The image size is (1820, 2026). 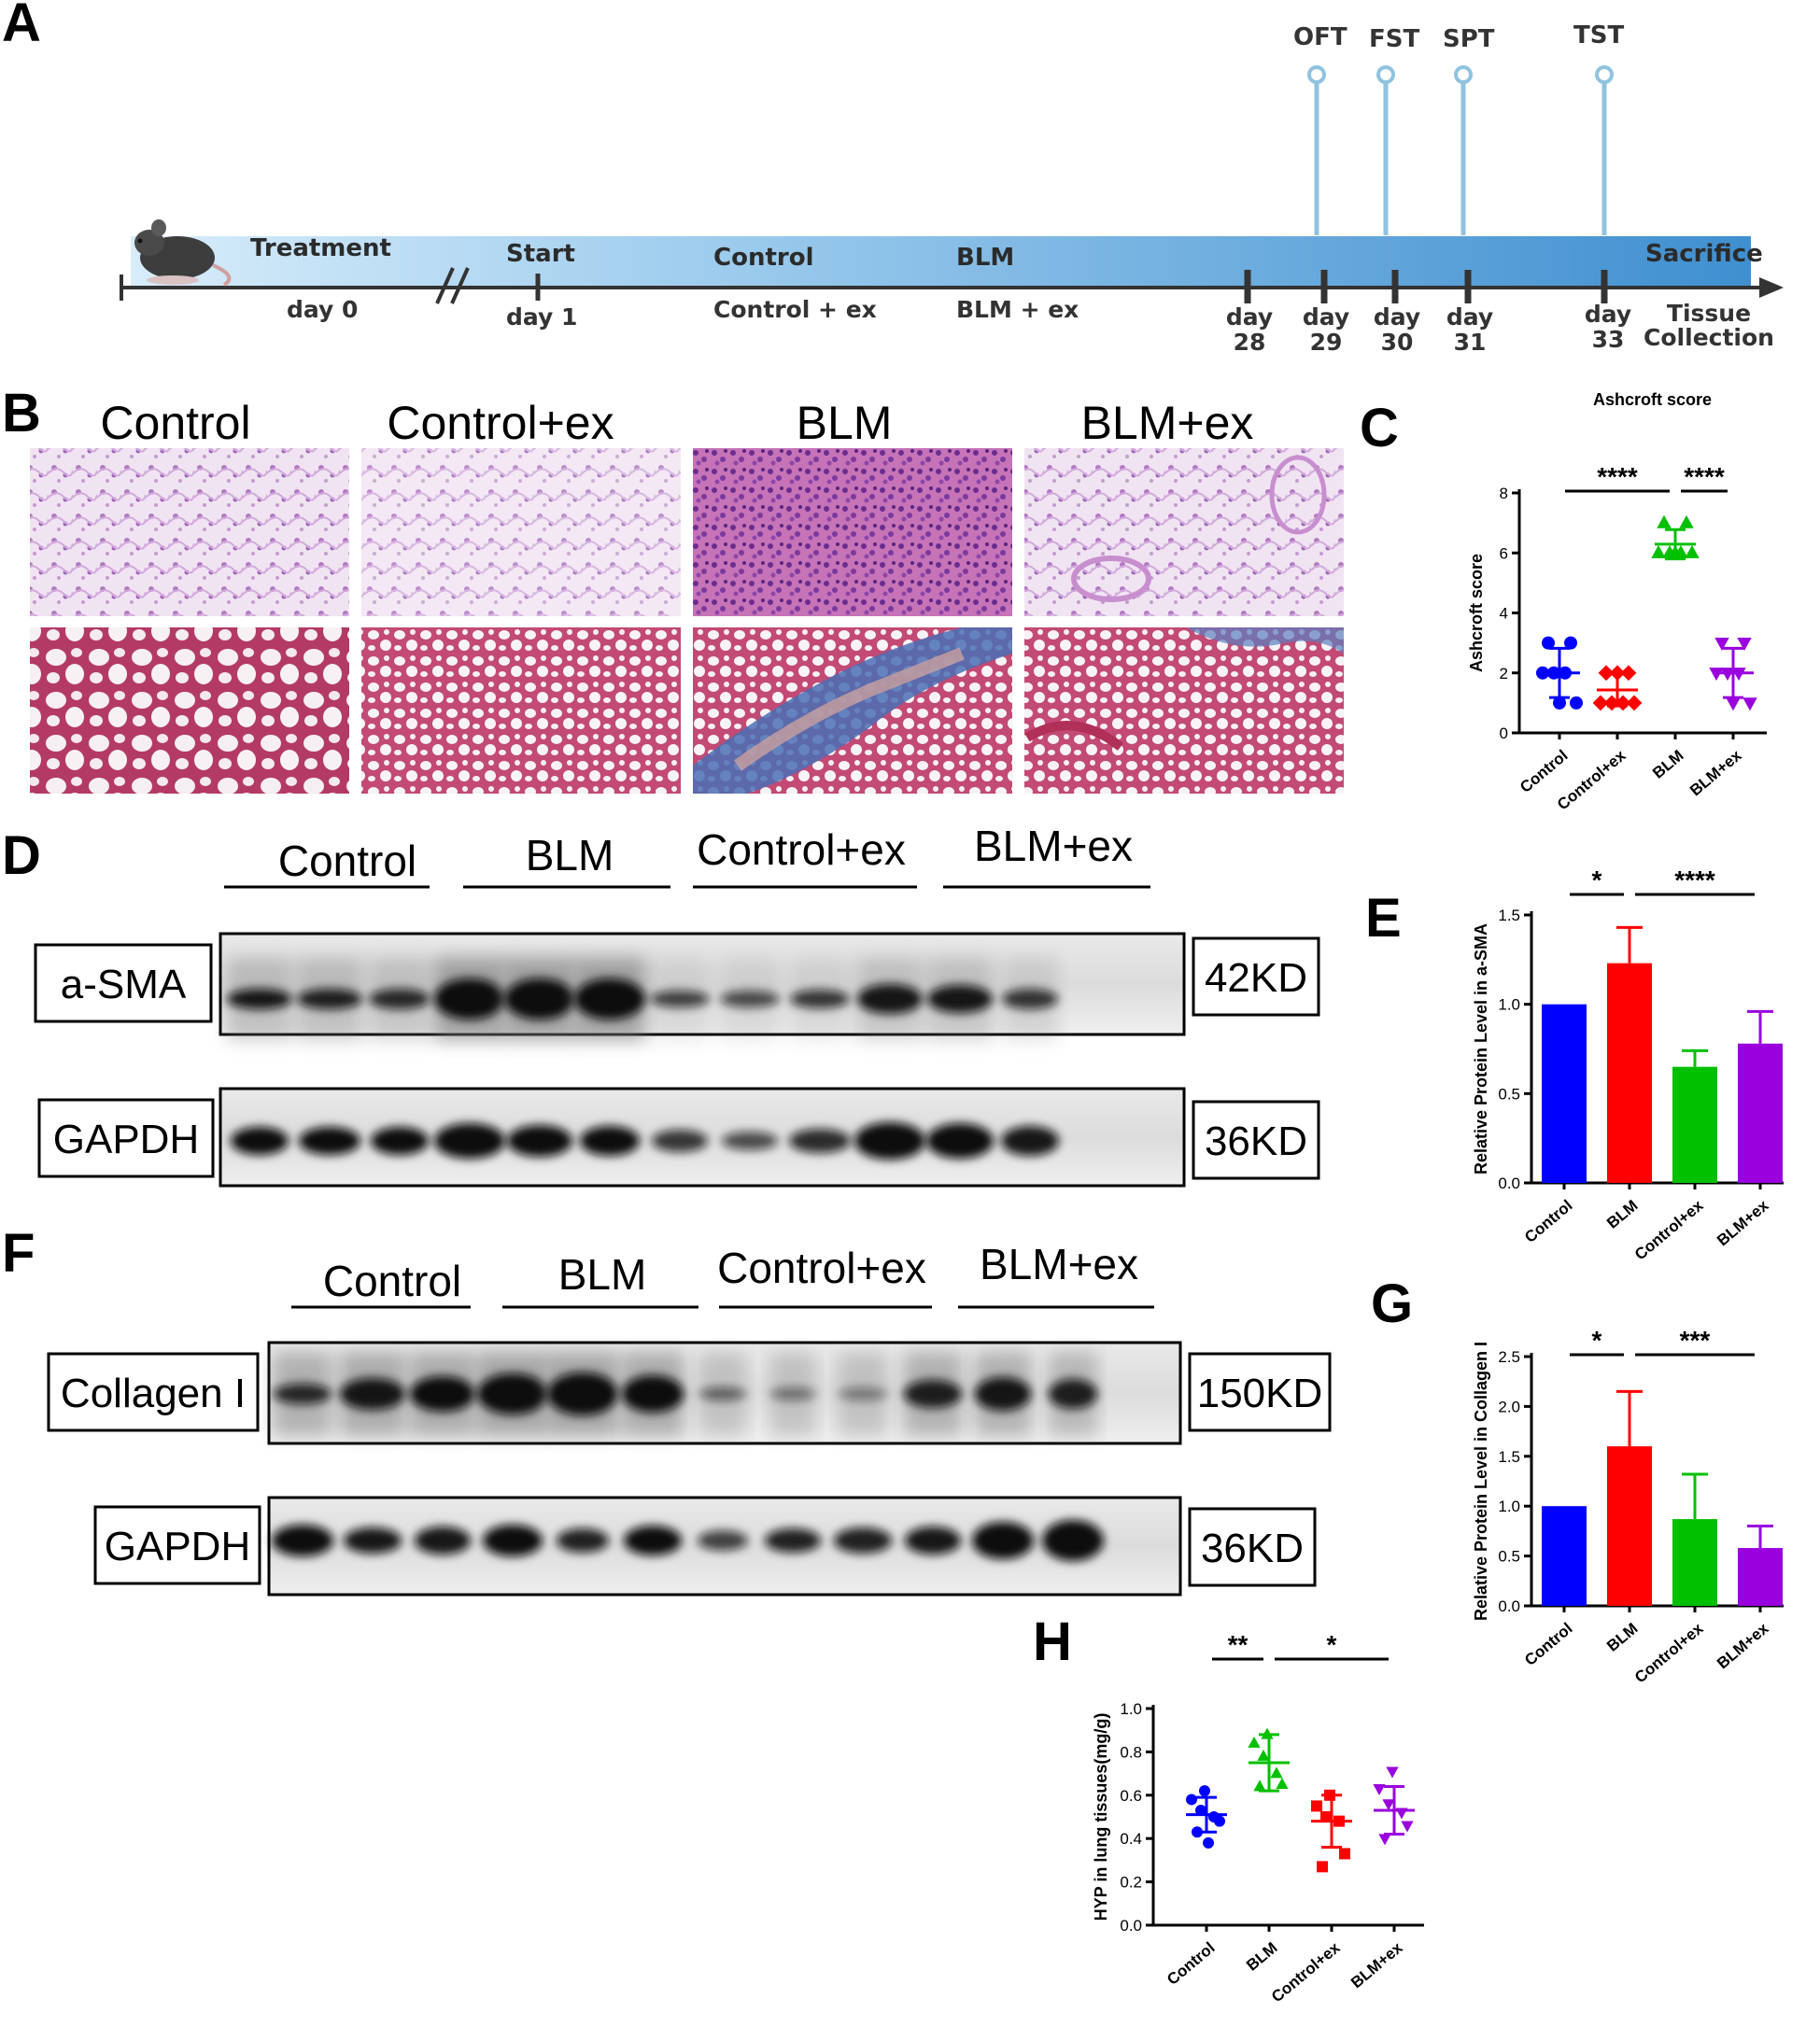 What do you see at coordinates (1260, 1393) in the screenshot?
I see `wb-f-size-collagen: 150KD` at bounding box center [1260, 1393].